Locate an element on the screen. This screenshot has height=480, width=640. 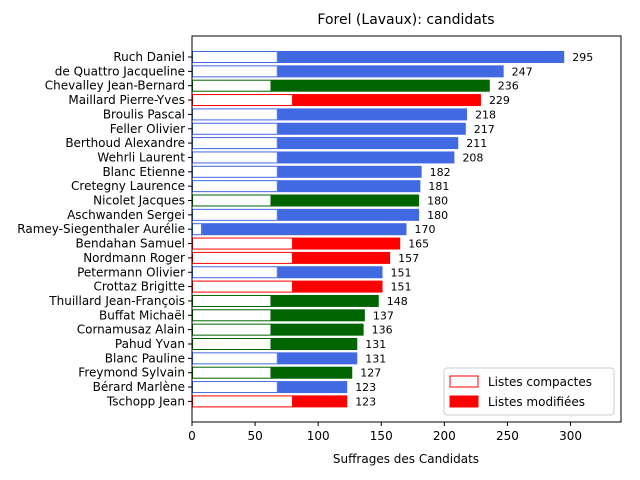
candidate-name: Maillard Pierre-Yves is located at coordinates (126, 100).